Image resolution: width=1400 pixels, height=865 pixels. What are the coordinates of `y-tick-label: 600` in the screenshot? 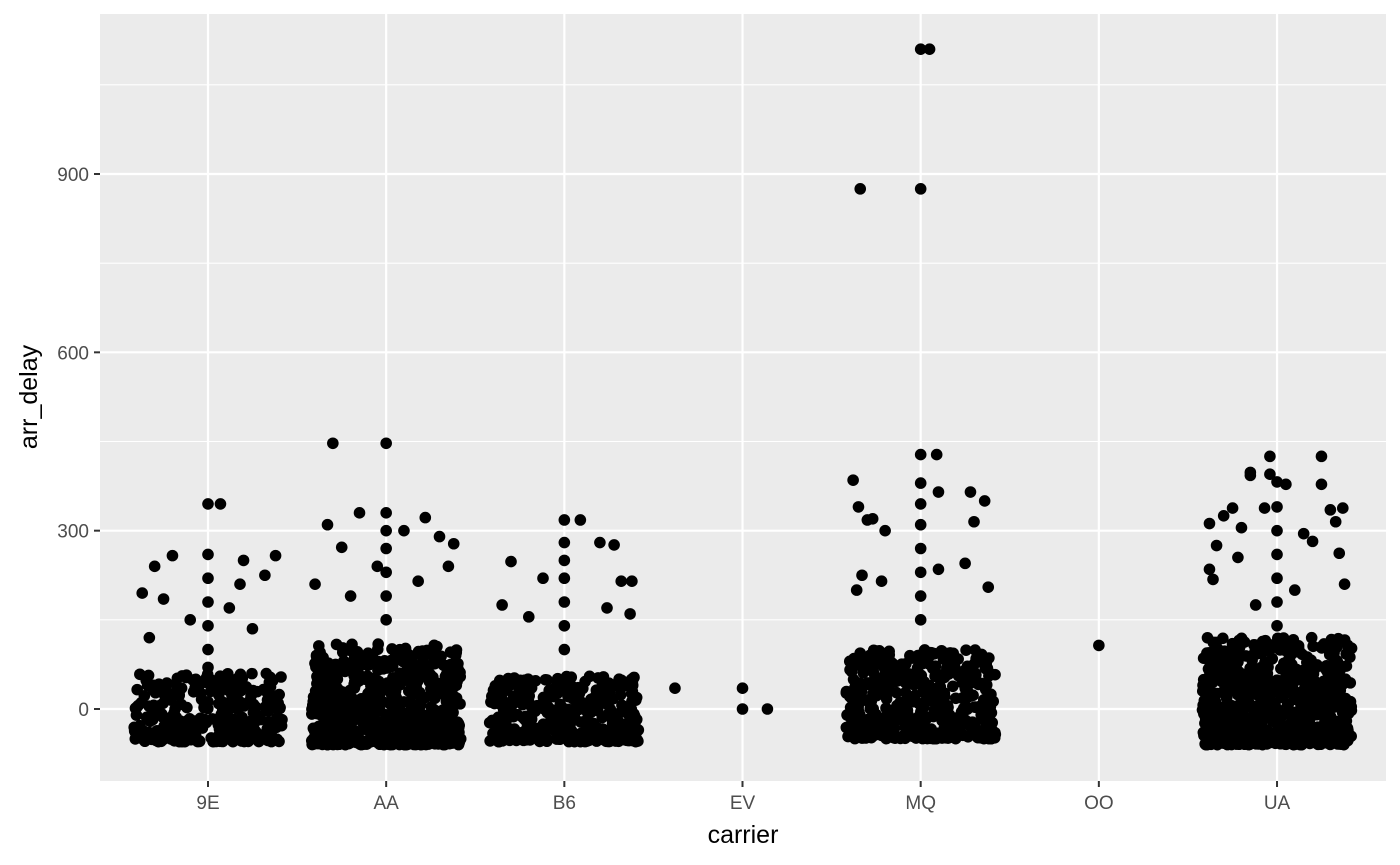 It's located at (73, 353).